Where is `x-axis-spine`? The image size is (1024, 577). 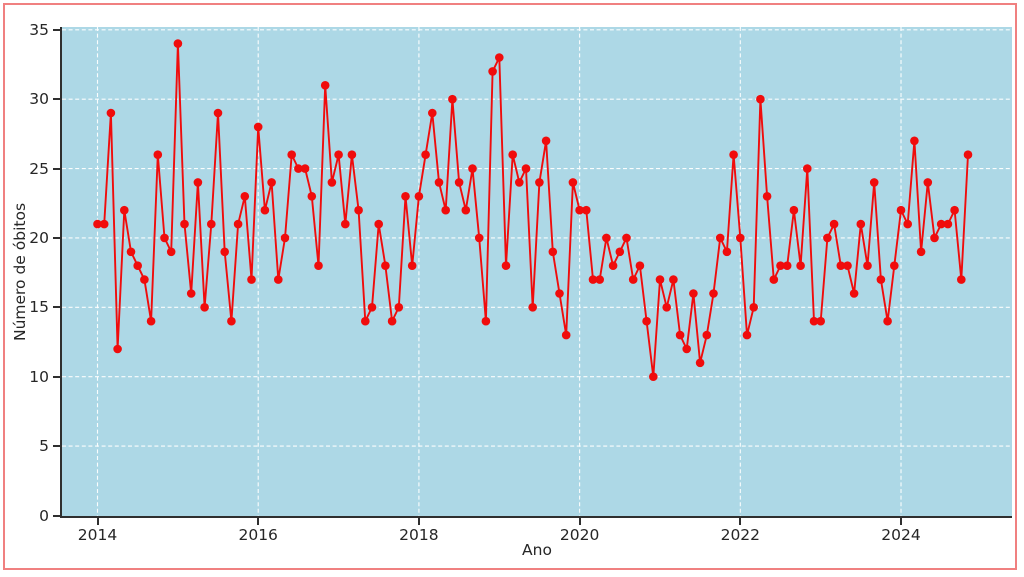 x-axis-spine is located at coordinates (536, 517).